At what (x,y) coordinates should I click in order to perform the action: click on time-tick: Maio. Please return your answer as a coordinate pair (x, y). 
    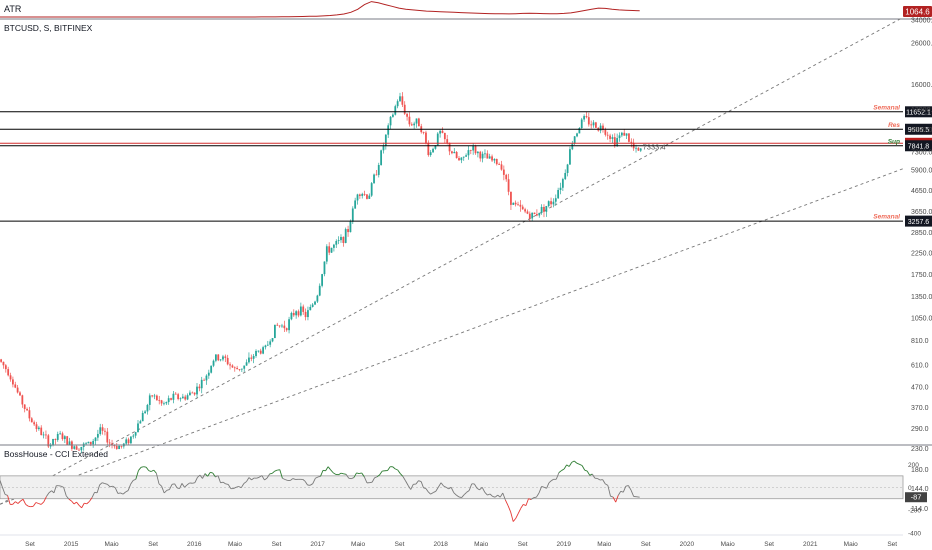
    Looking at the image, I should click on (112, 544).